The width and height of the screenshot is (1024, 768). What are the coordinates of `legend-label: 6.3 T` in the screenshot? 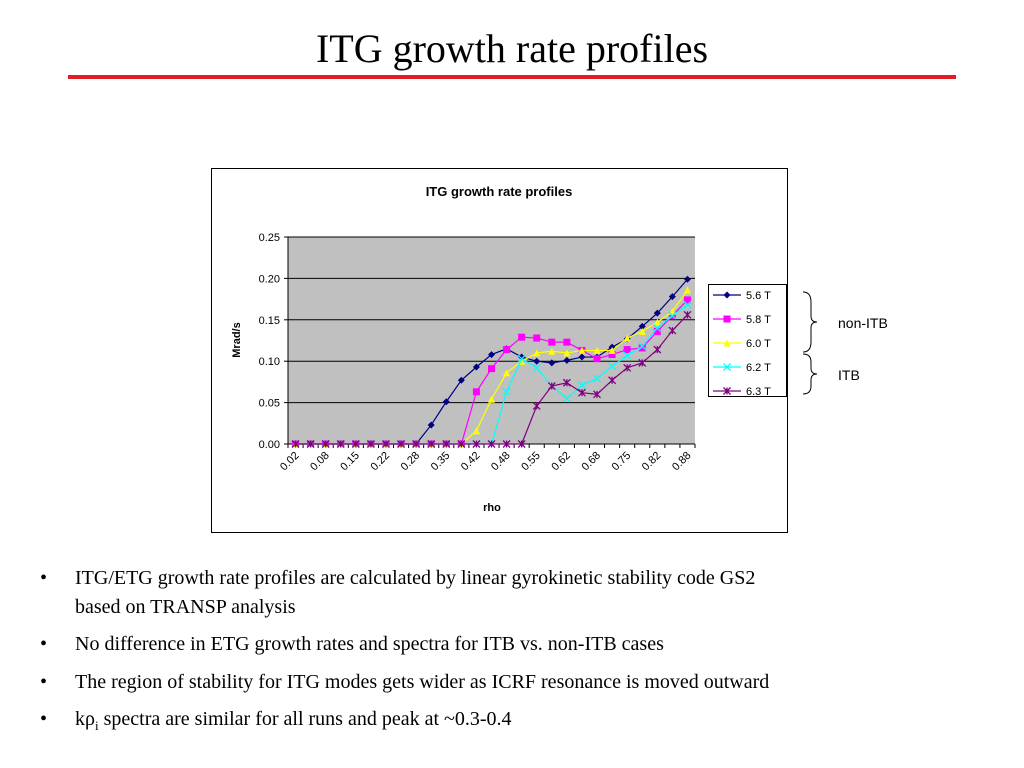 It's located at (758, 392).